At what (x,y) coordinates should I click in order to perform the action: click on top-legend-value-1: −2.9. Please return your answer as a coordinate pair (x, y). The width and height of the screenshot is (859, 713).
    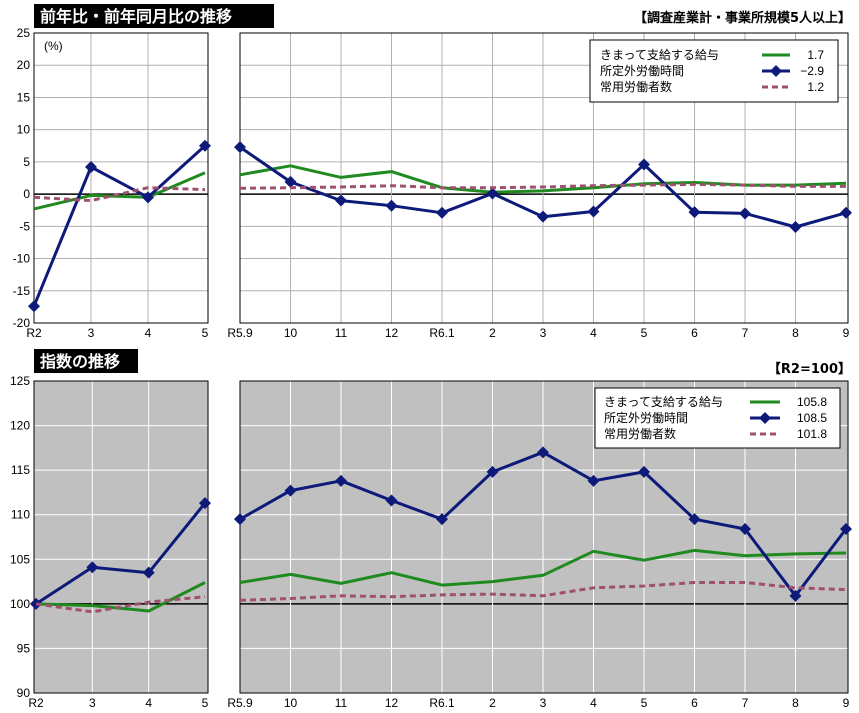
    Looking at the image, I should click on (812, 71).